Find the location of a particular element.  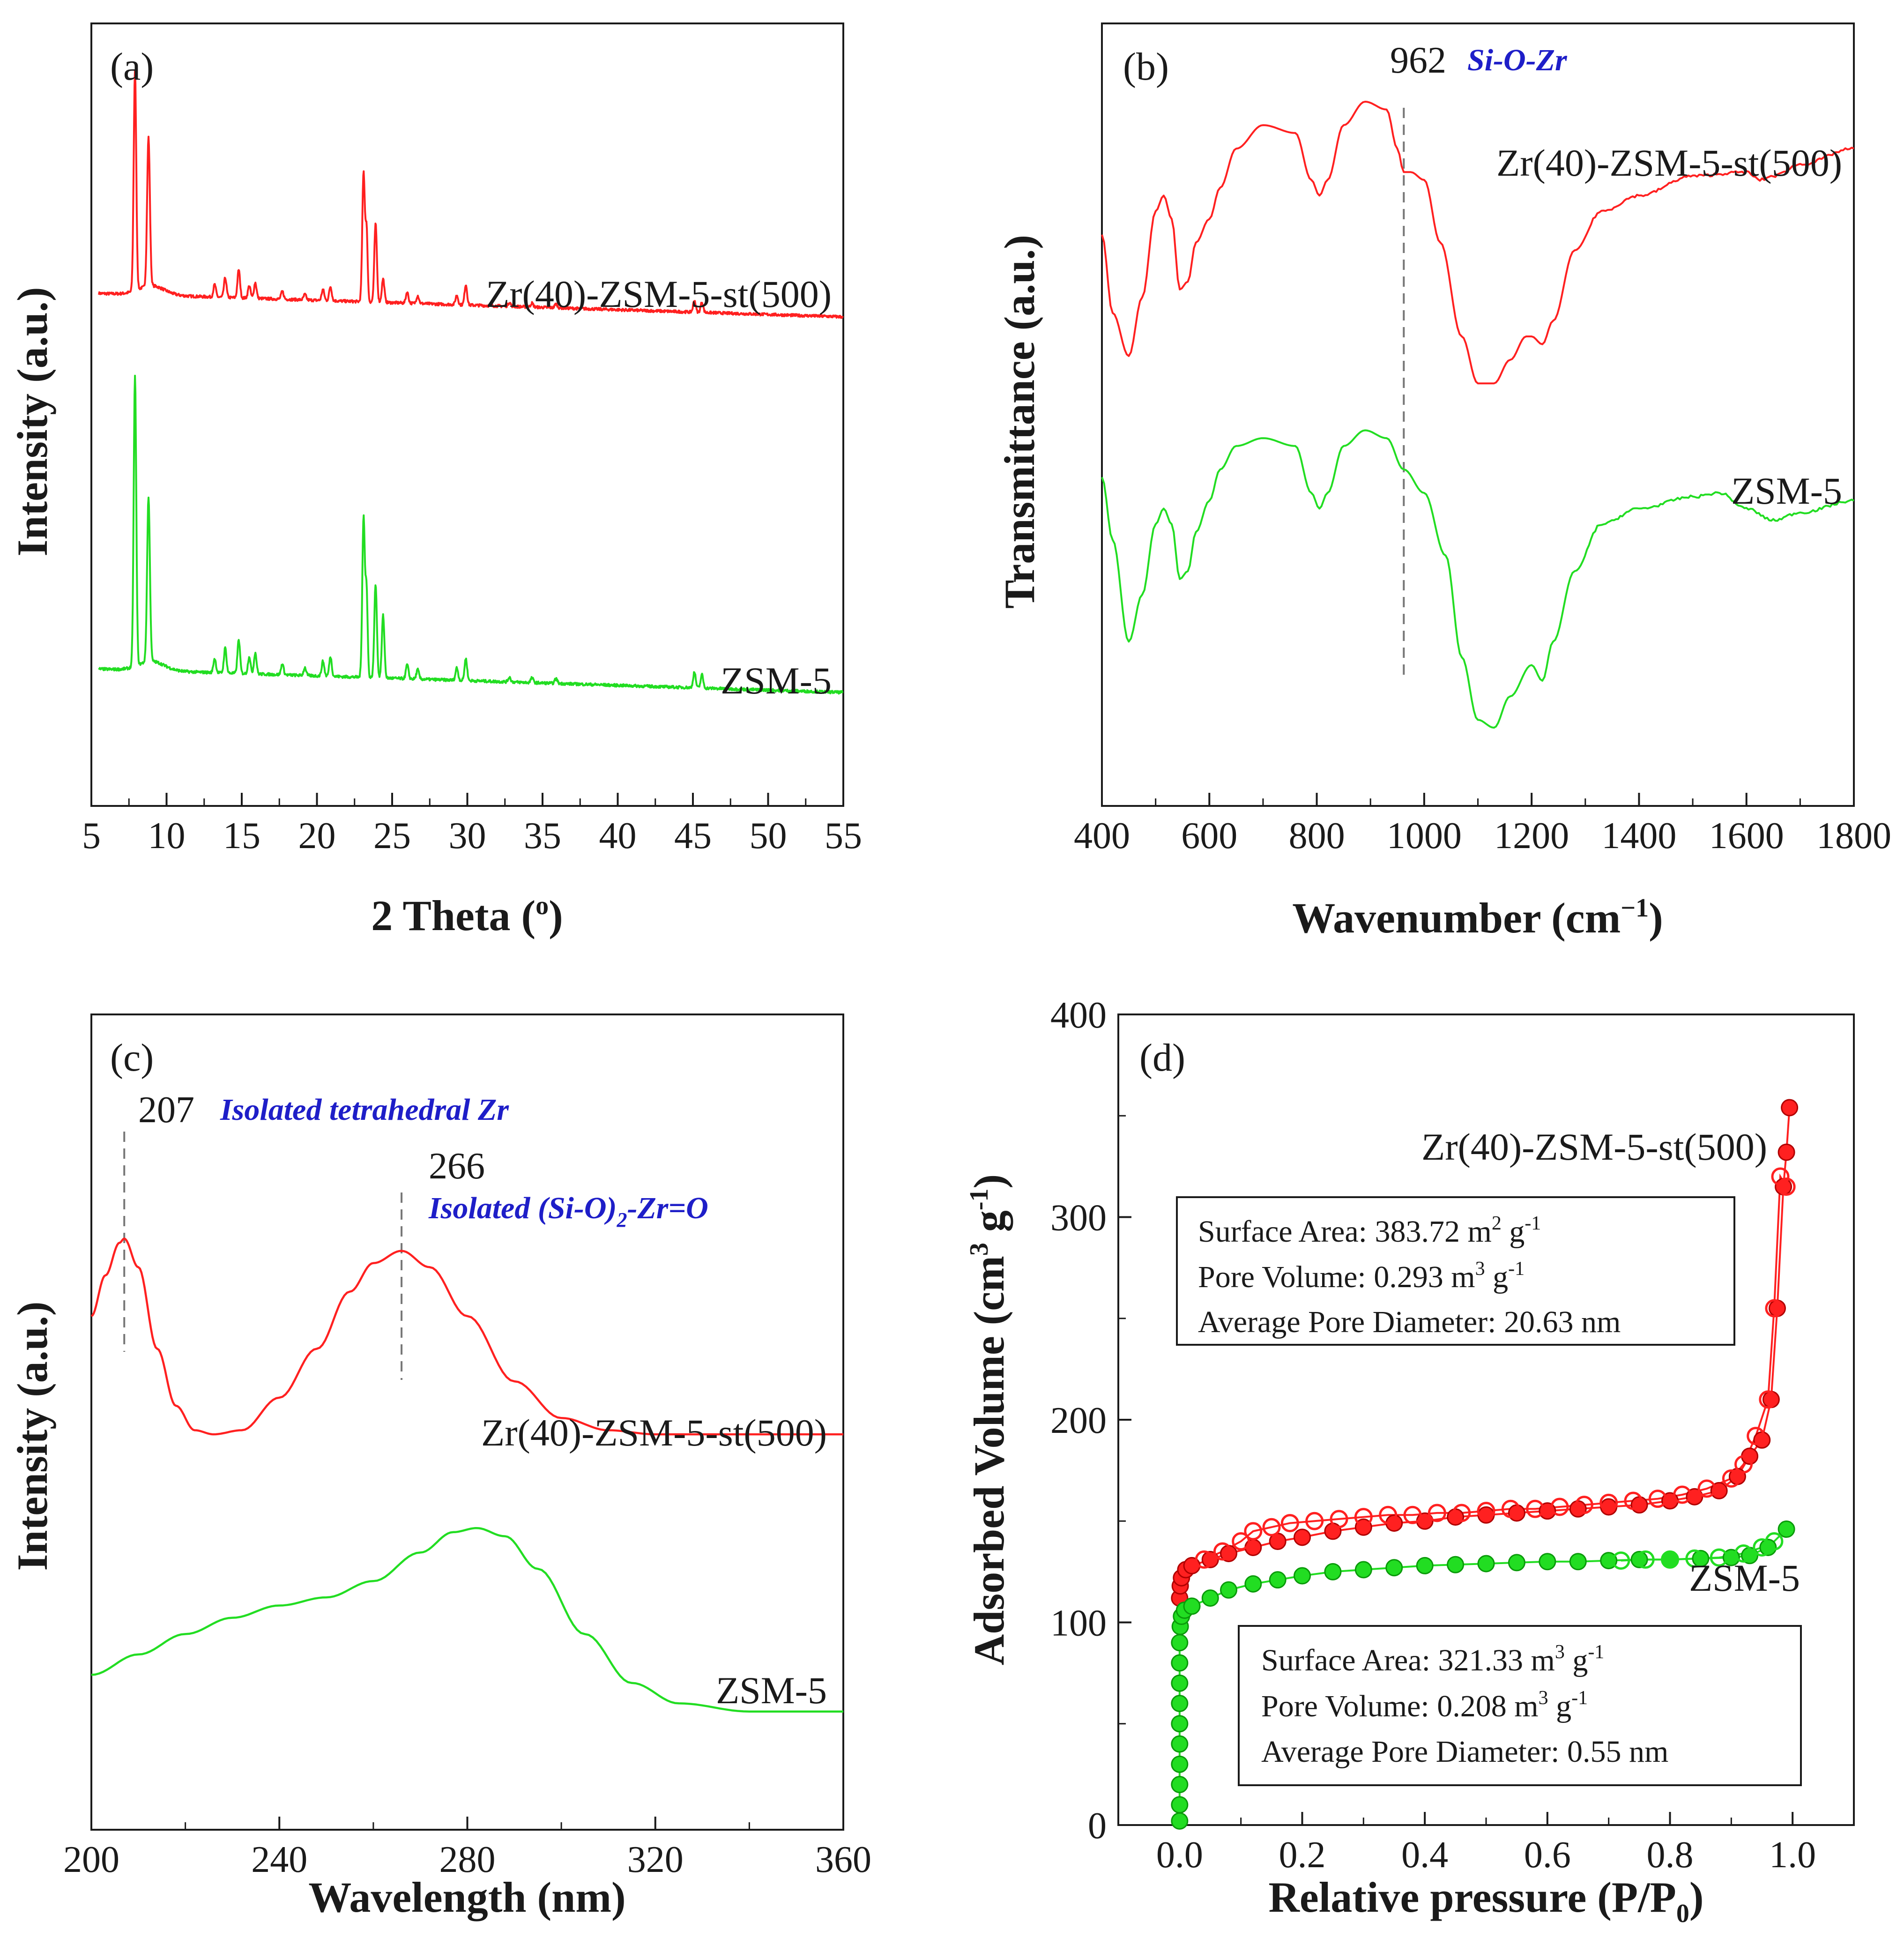

panel-c-series-reference is located at coordinates (467, 1620).